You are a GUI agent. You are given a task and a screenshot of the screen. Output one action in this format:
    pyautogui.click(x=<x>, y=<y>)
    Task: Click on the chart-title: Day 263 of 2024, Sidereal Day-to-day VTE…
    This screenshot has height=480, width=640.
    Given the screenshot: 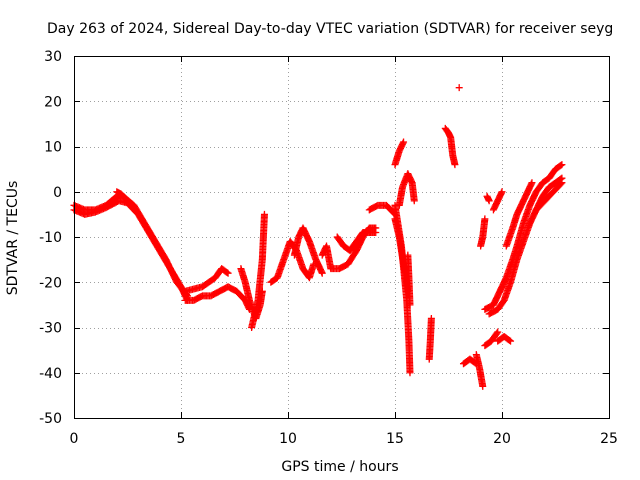 What is the action you would take?
    pyautogui.click(x=330, y=29)
    